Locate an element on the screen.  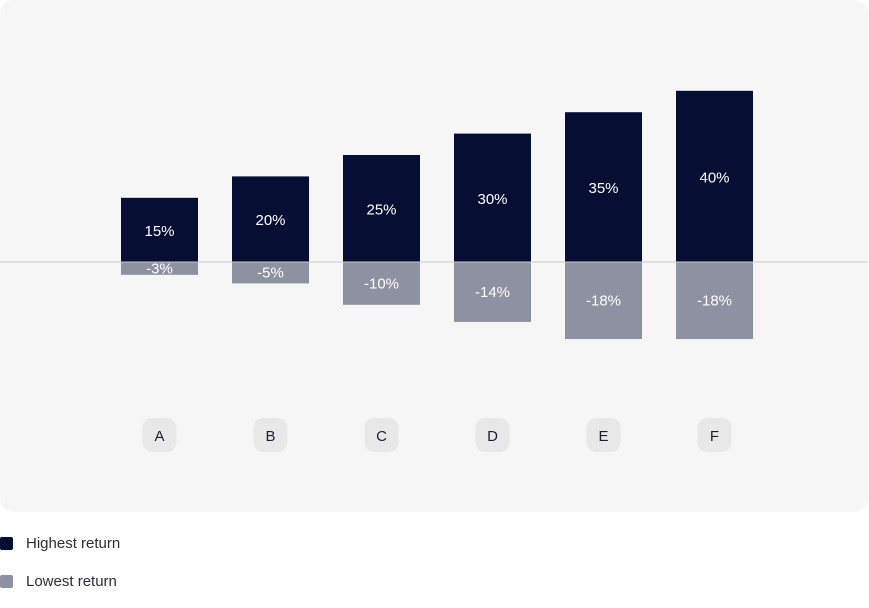
bar-highest-b is located at coordinates (270, 219).